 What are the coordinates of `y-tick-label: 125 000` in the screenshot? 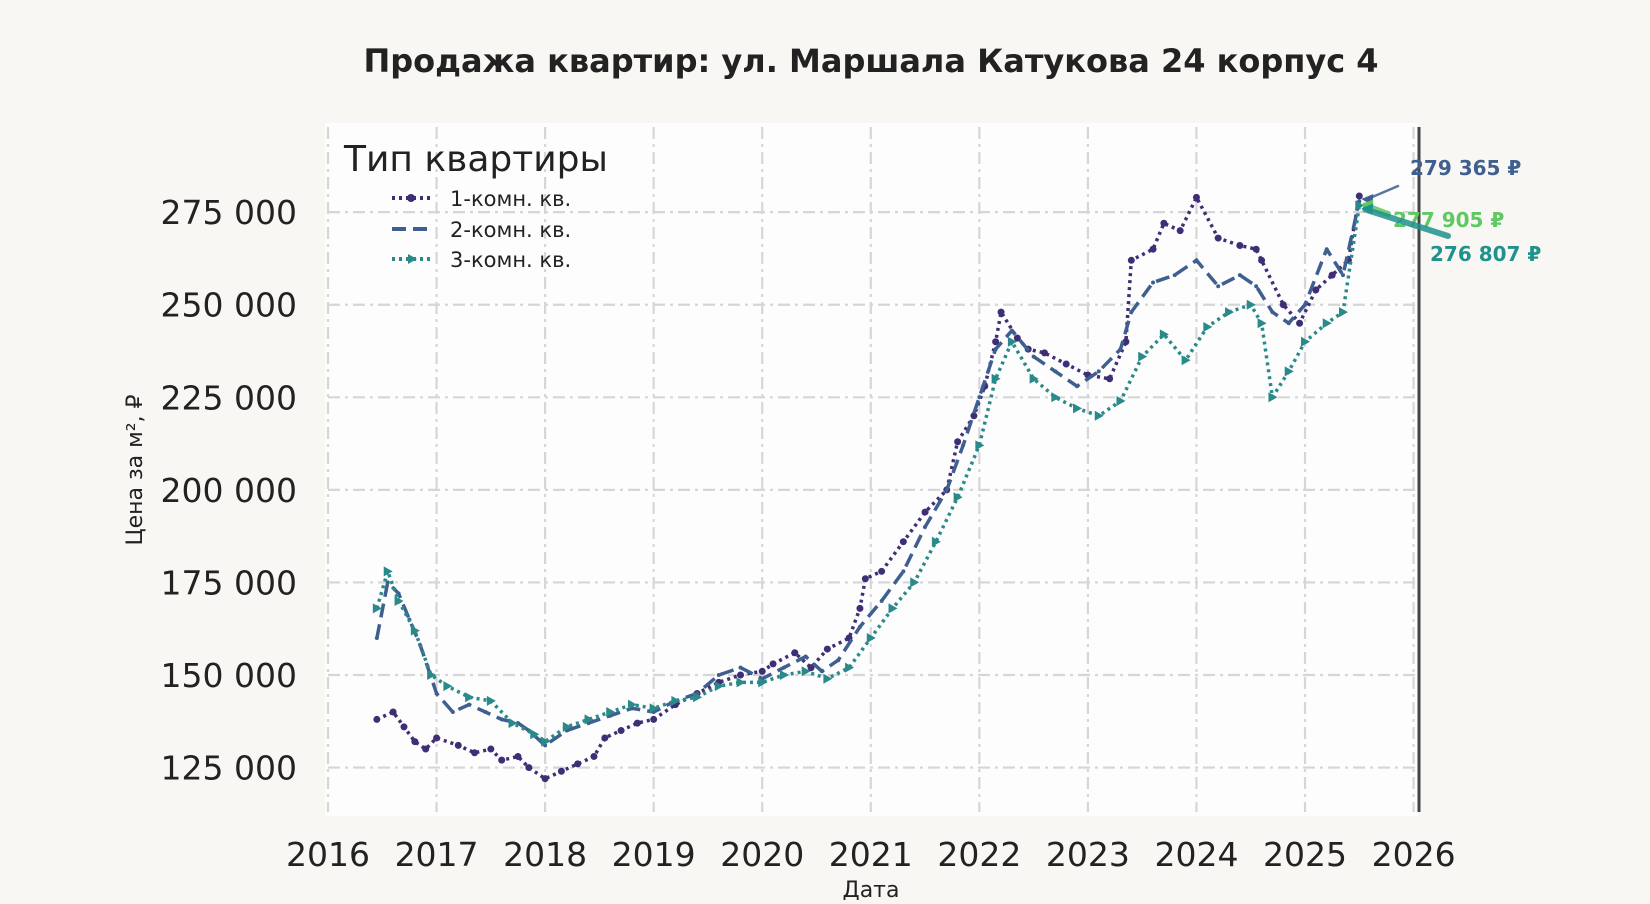 It's located at (229, 768).